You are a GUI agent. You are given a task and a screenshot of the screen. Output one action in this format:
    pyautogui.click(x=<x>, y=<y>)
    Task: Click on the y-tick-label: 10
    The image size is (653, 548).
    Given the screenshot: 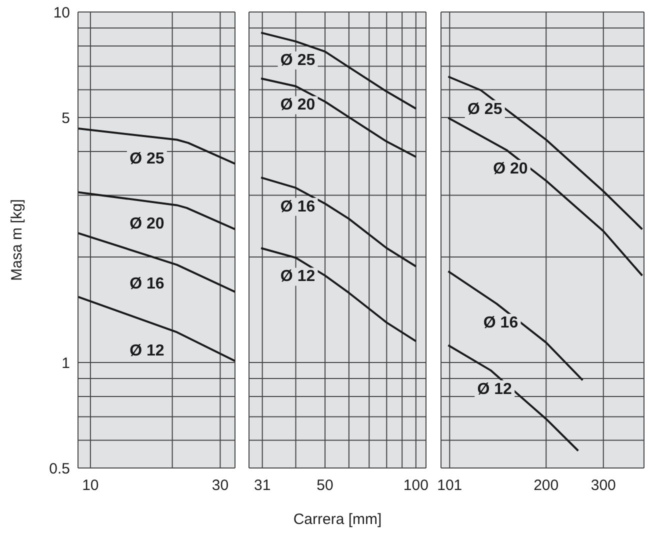 What is the action you would take?
    pyautogui.click(x=61, y=13)
    